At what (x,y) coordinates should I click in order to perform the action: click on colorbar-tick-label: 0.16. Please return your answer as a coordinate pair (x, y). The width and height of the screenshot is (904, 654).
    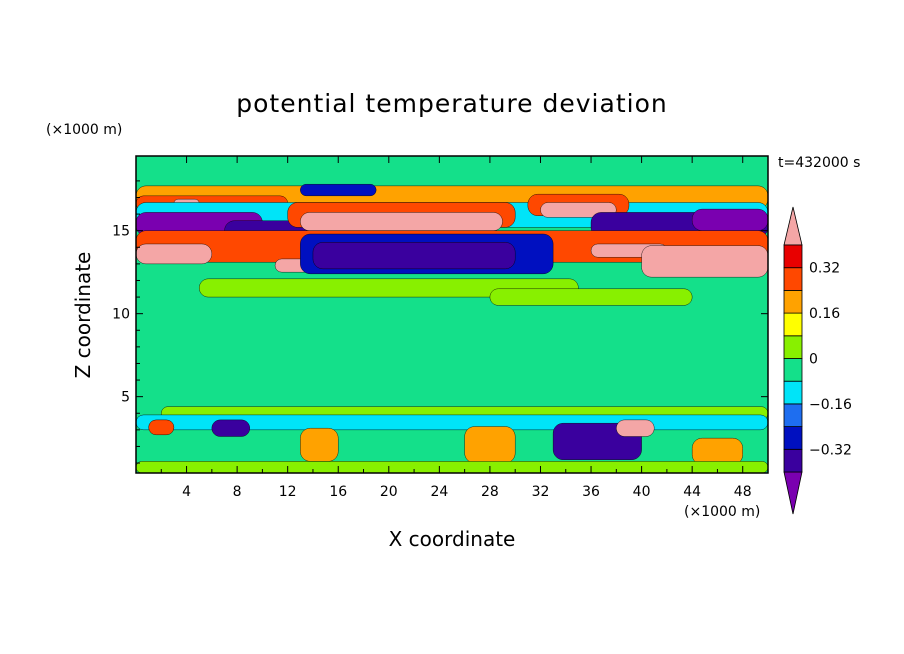
    Looking at the image, I should click on (824, 314).